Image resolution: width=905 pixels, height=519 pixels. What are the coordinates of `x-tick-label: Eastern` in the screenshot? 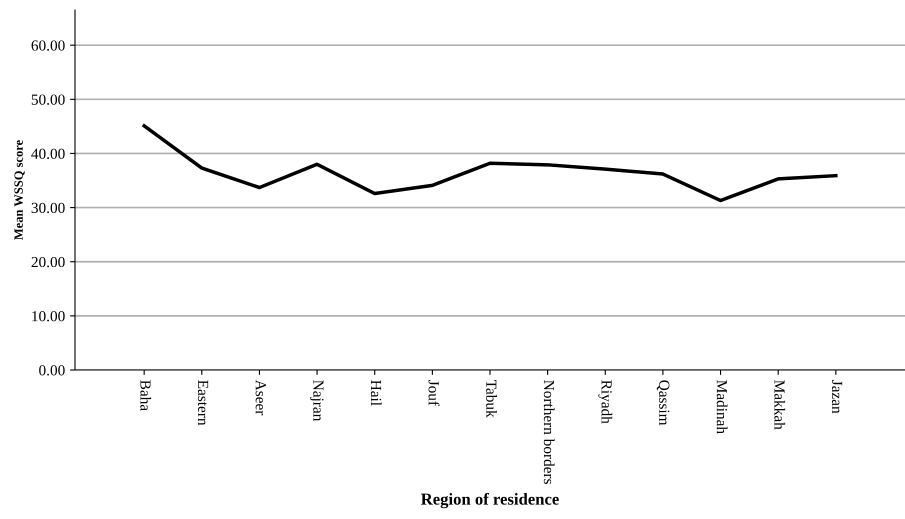 It's located at (203, 403).